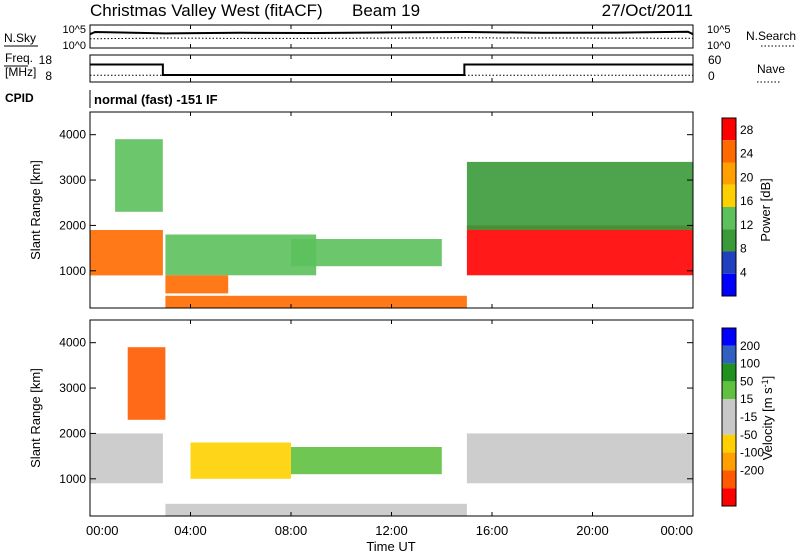  Describe the element at coordinates (72, 135) in the screenshot. I see `power-ytick-label-4000: 4000` at that location.